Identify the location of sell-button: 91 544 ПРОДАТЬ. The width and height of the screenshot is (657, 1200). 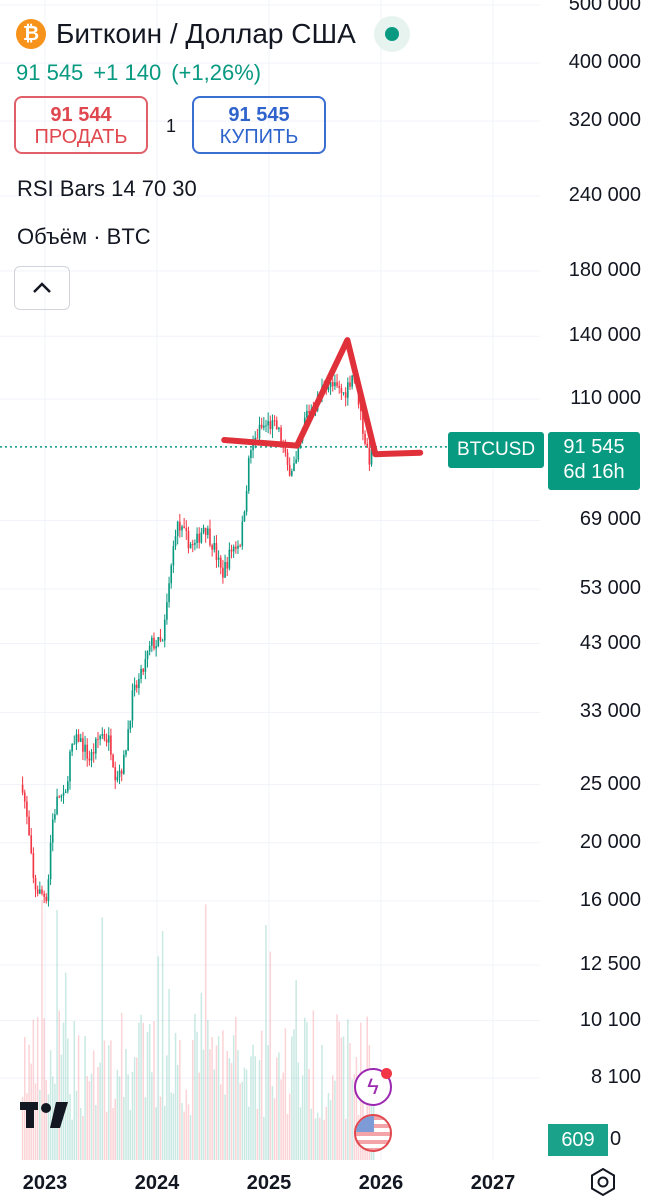
(81, 125).